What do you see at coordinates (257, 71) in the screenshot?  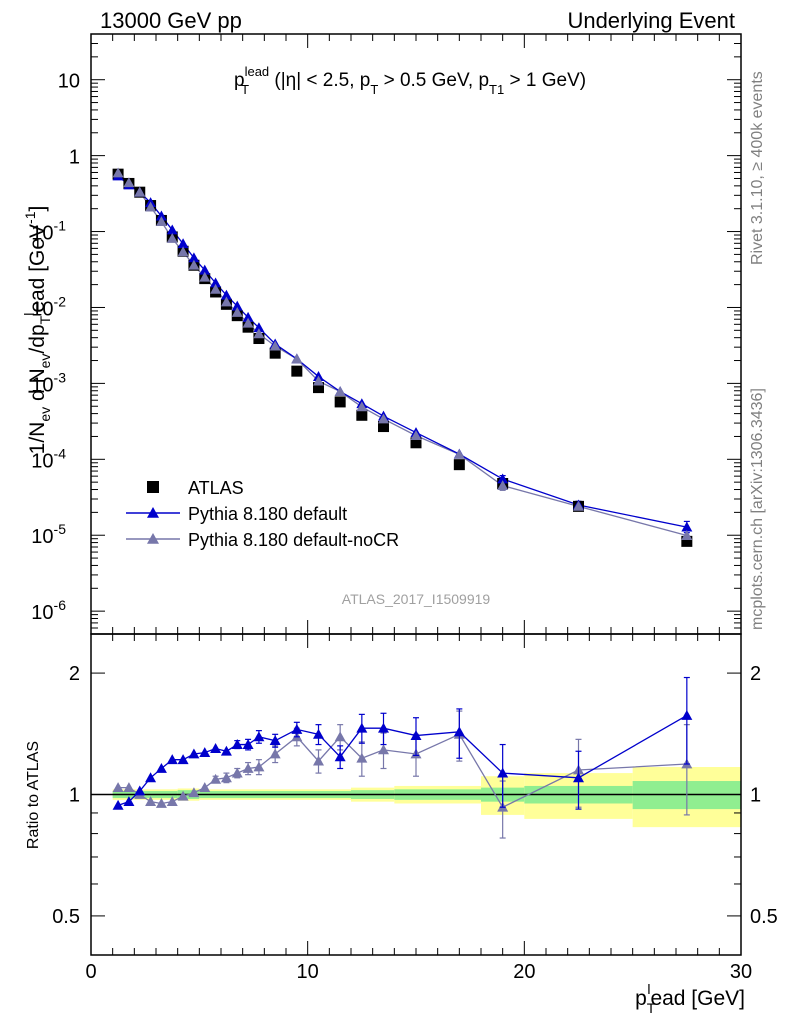 I see `main-title-sup: lead` at bounding box center [257, 71].